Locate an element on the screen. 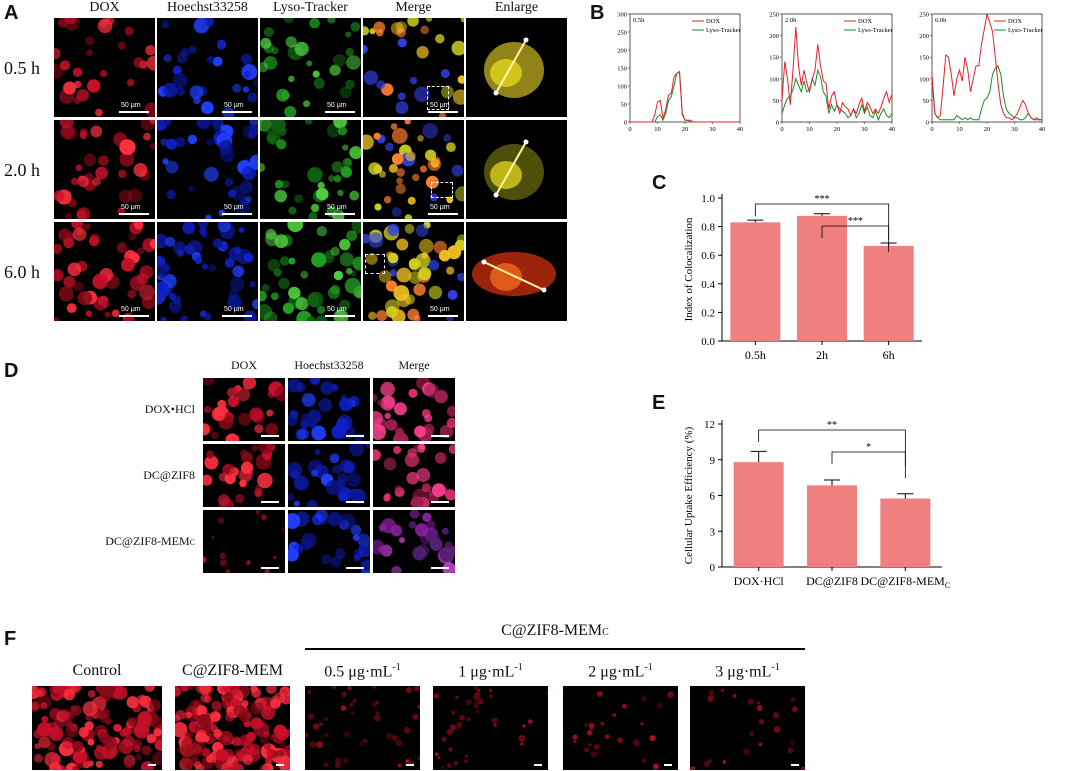 The height and width of the screenshot is (771, 1072). y-tick-label: 250 is located at coordinates (622, 33).